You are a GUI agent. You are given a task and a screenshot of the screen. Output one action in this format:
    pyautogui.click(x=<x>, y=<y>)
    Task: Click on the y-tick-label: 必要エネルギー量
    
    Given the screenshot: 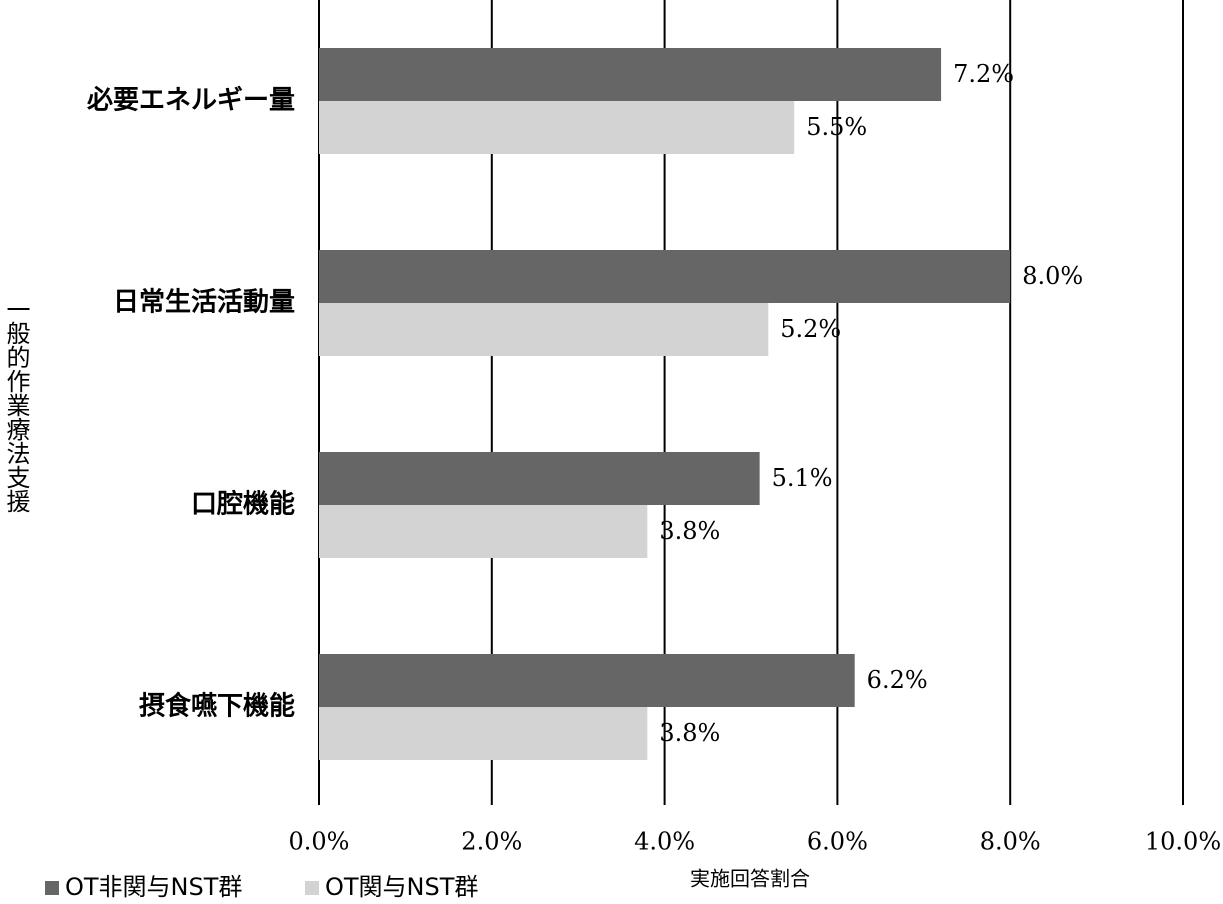 What is the action you would take?
    pyautogui.click(x=191, y=101)
    